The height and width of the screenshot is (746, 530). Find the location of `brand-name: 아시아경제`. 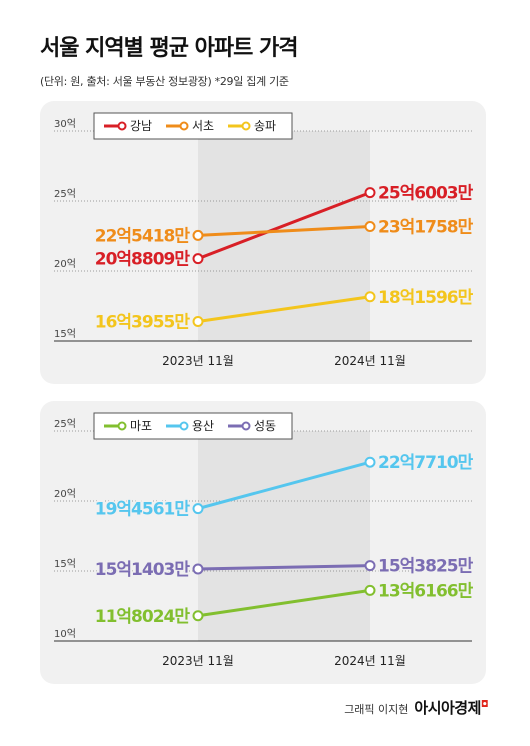

brand-name: 아시아경제 is located at coordinates (447, 708).